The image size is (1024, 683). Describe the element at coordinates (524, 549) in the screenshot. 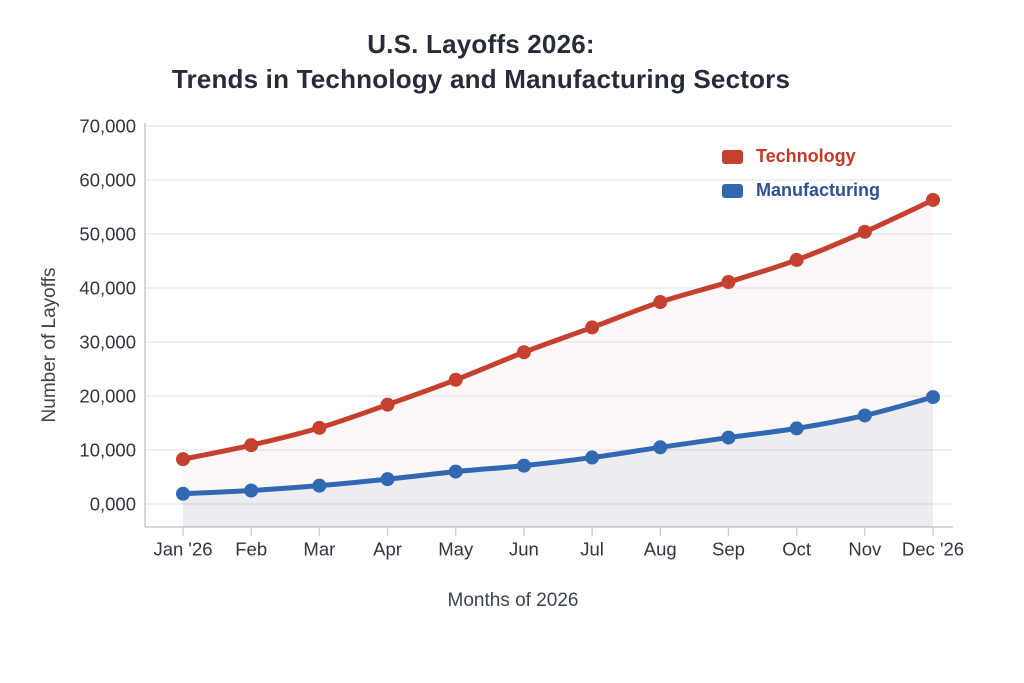

I see `x-tick-label: Jun` at that location.